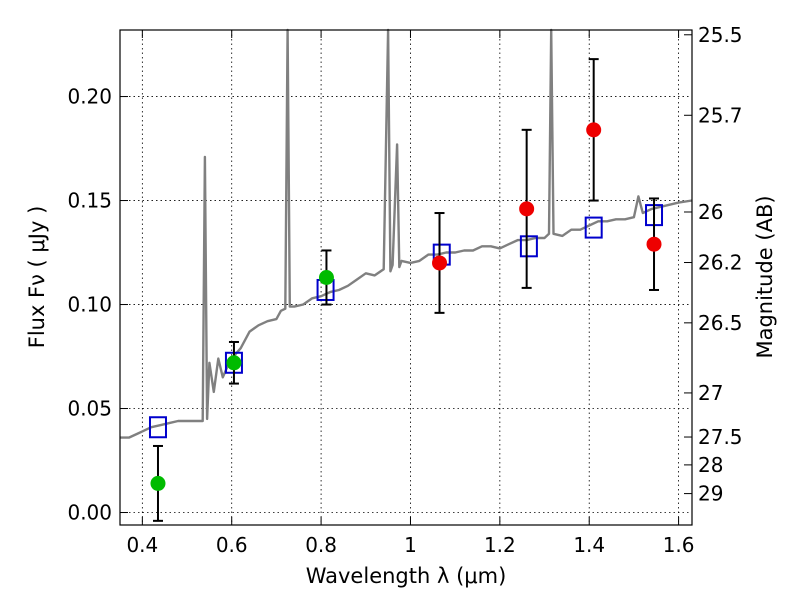 The width and height of the screenshot is (800, 600). What do you see at coordinates (89, 409) in the screenshot?
I see `y-tick-label: 0.05` at bounding box center [89, 409].